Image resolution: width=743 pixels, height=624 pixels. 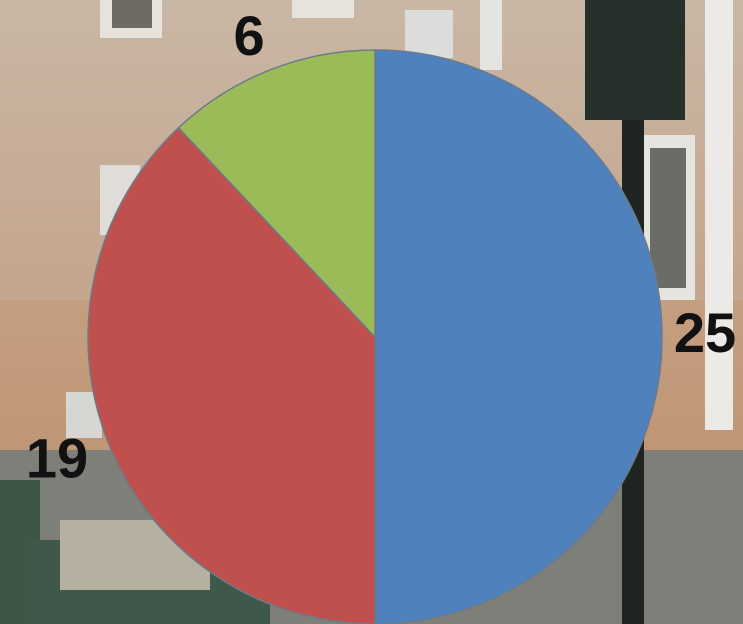 What do you see at coordinates (705, 332) in the screenshot?
I see `data-label: 25` at bounding box center [705, 332].